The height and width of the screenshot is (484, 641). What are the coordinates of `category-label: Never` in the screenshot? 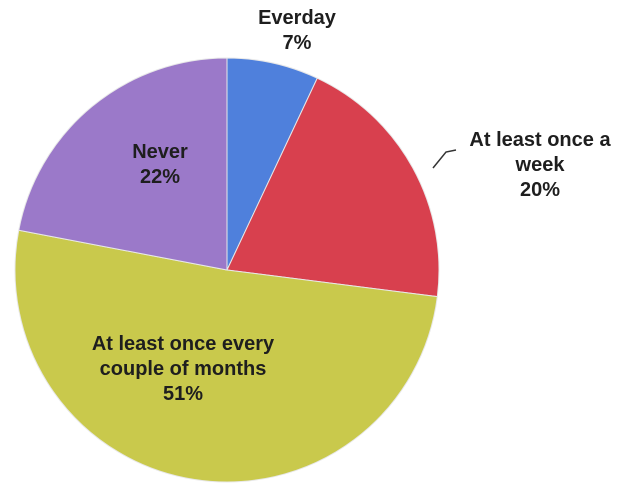 It's located at (160, 152).